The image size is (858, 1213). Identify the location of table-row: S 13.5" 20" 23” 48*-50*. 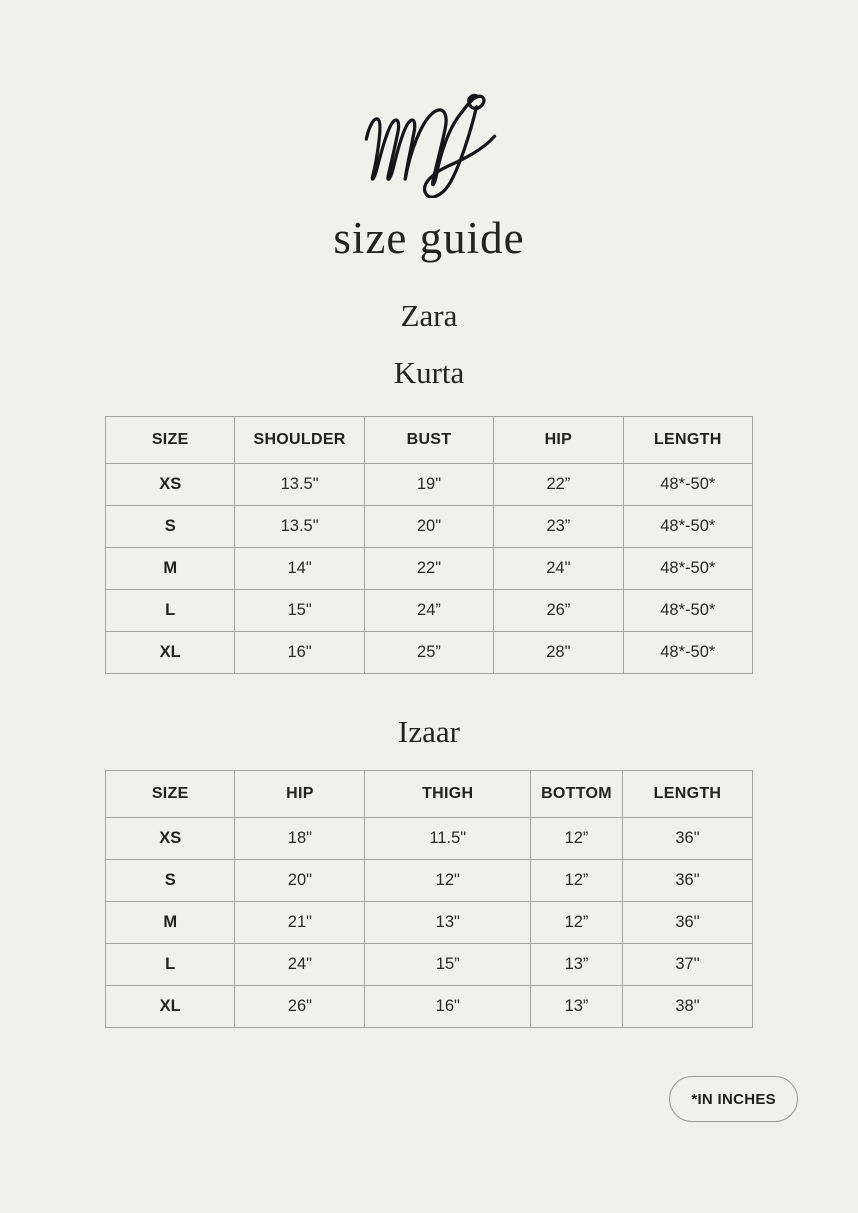
(429, 526).